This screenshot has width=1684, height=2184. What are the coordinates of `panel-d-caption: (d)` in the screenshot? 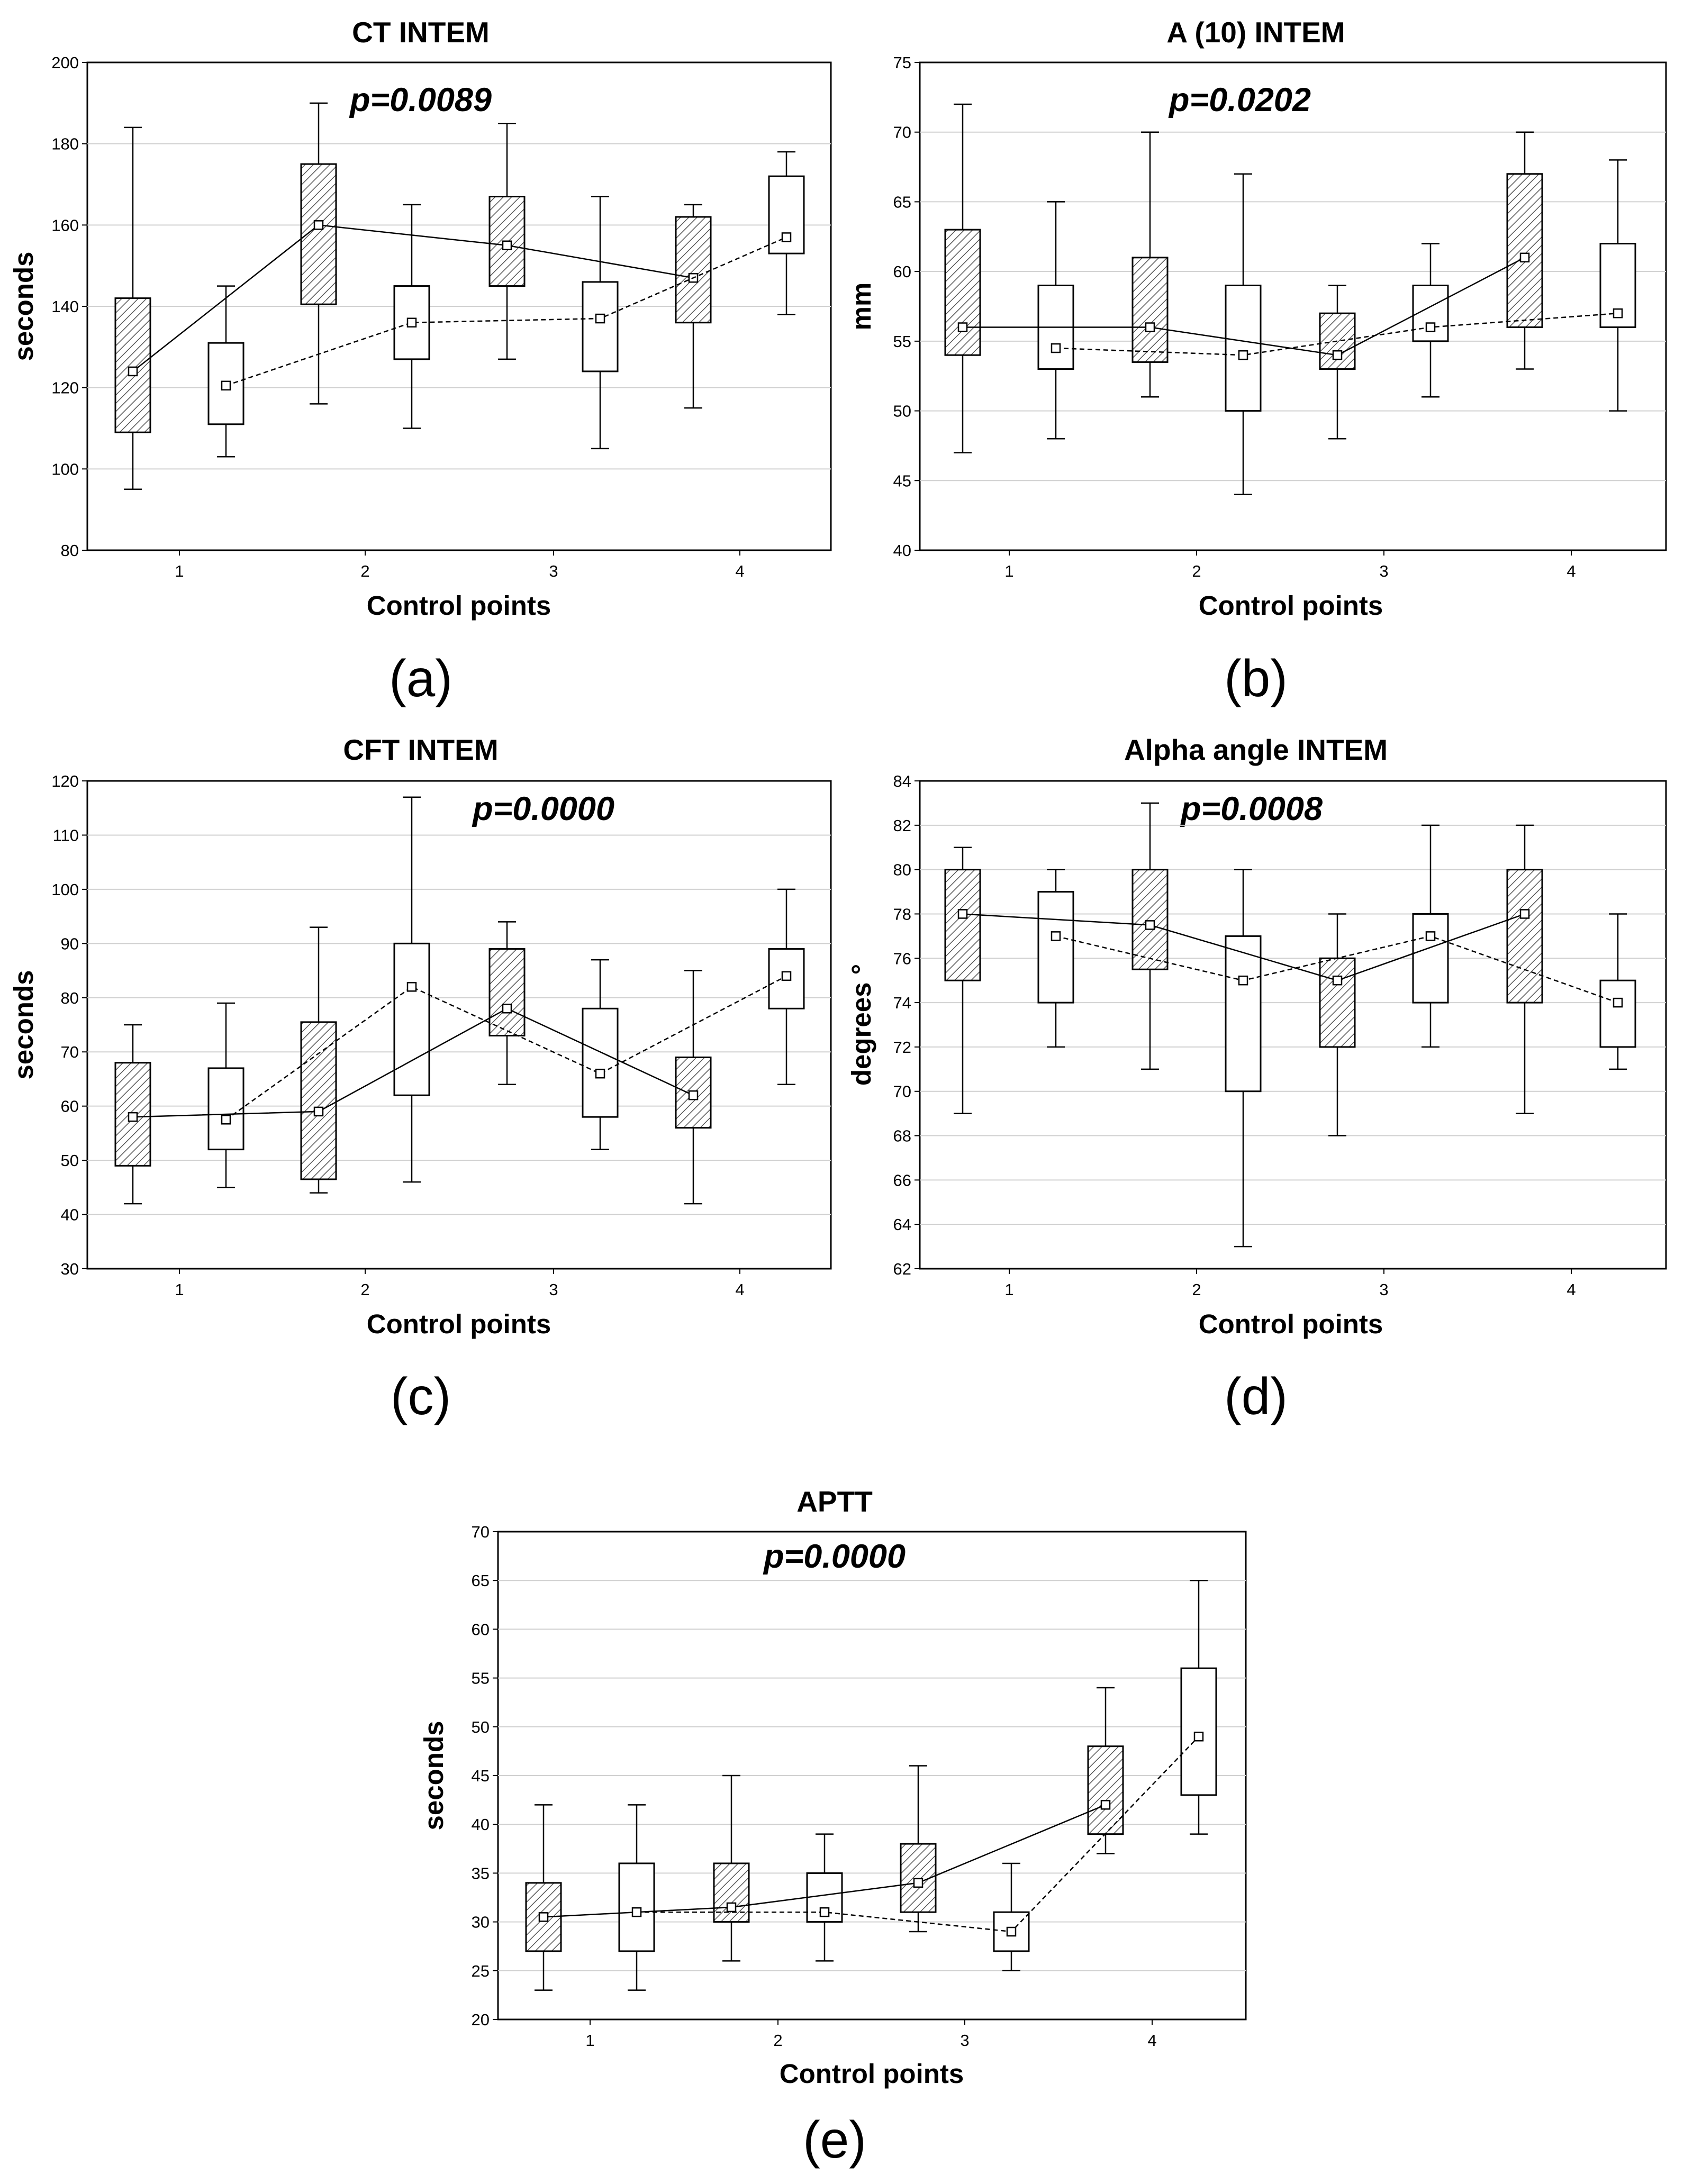 It's located at (1256, 1396).